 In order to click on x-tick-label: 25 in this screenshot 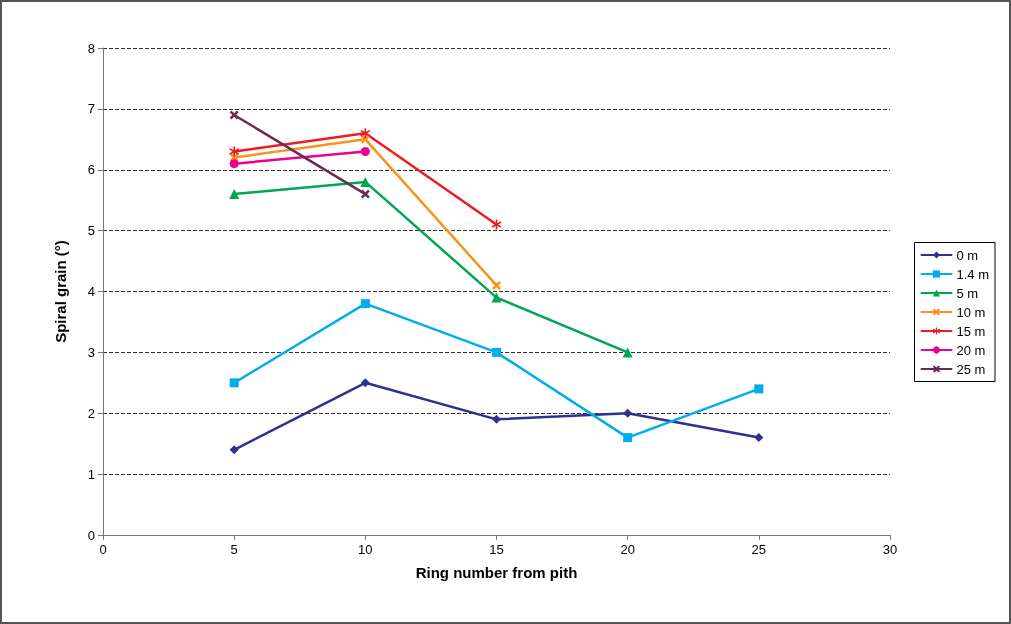, I will do `click(759, 549)`.